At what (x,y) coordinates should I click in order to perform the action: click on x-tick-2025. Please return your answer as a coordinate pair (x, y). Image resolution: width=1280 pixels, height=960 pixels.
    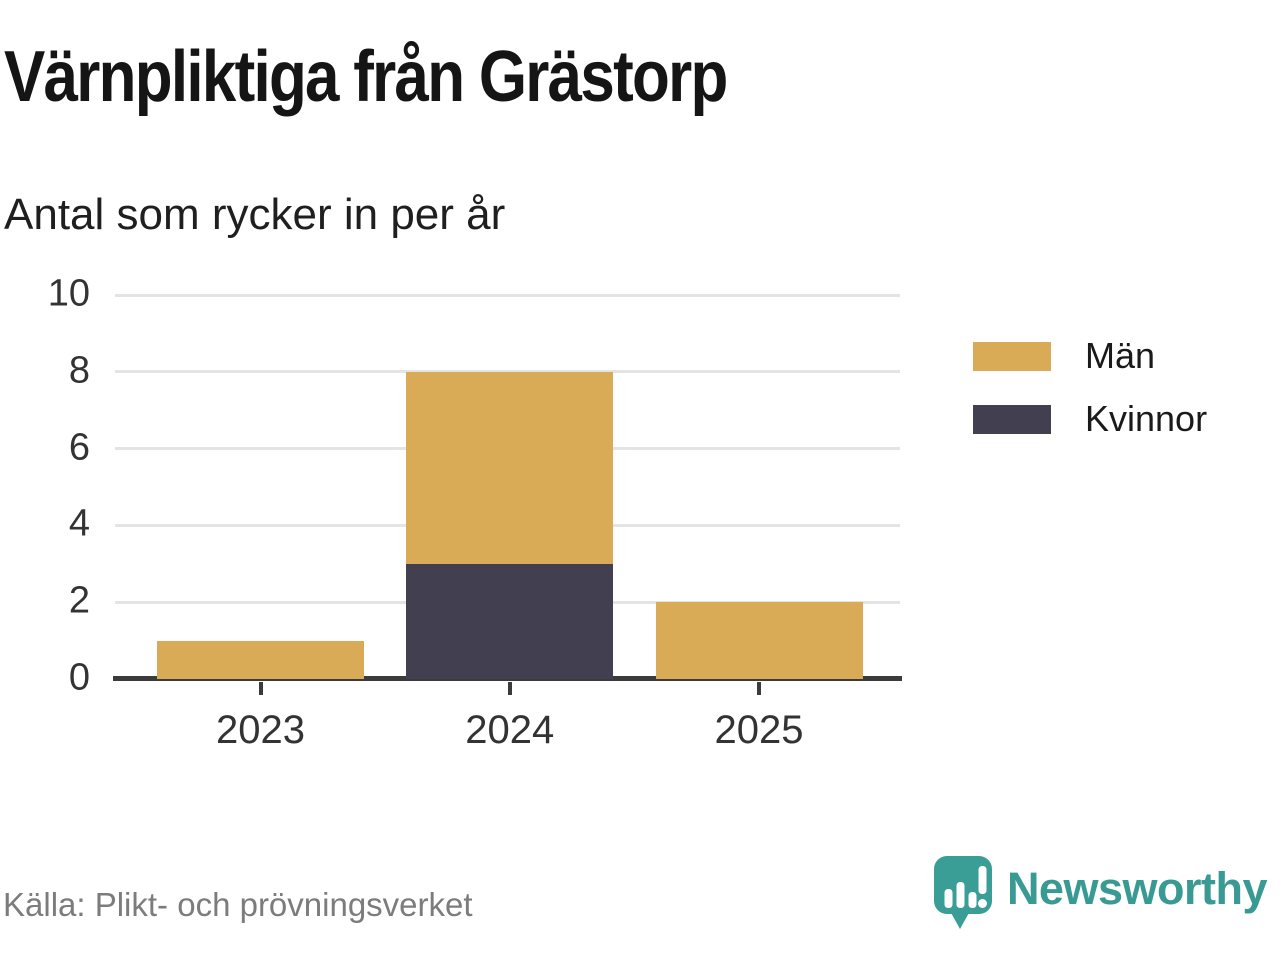
    Looking at the image, I should click on (759, 688).